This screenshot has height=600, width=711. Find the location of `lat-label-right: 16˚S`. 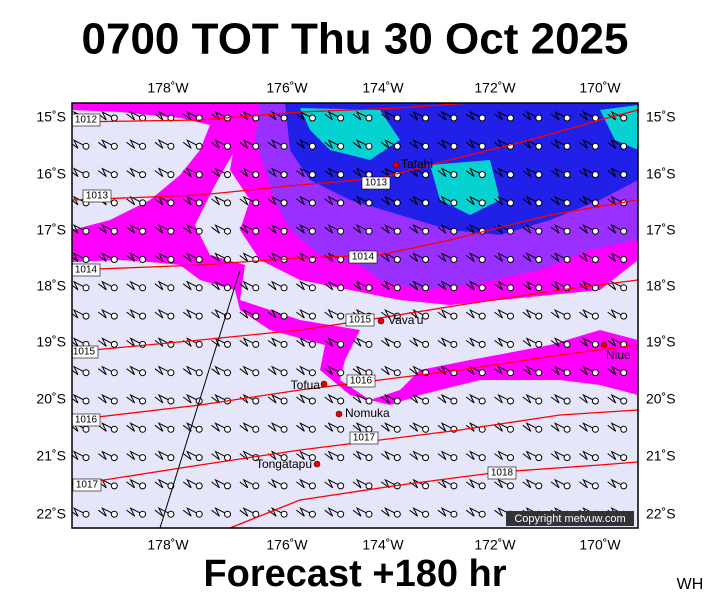

lat-label-right: 16˚S is located at coordinates (661, 174).